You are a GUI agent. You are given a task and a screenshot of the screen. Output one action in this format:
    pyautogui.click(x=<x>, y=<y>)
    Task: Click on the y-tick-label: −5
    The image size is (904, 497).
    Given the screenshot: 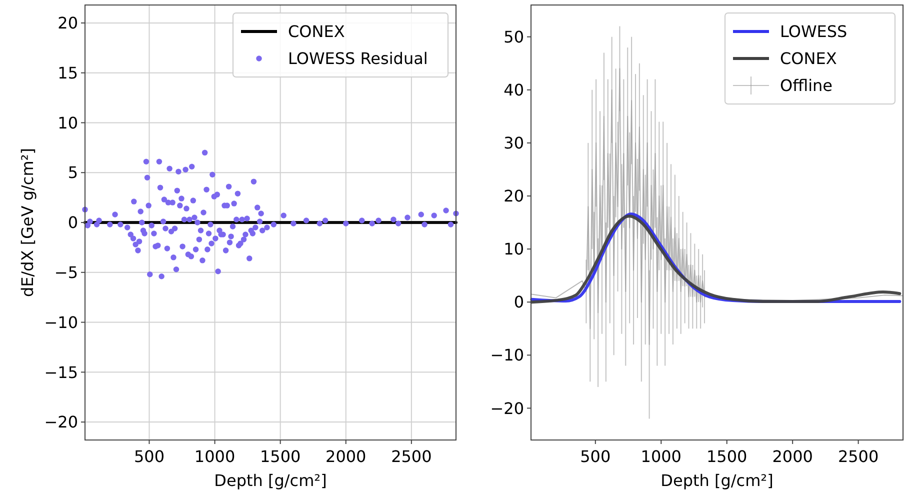 What is the action you would take?
    pyautogui.click(x=66, y=272)
    